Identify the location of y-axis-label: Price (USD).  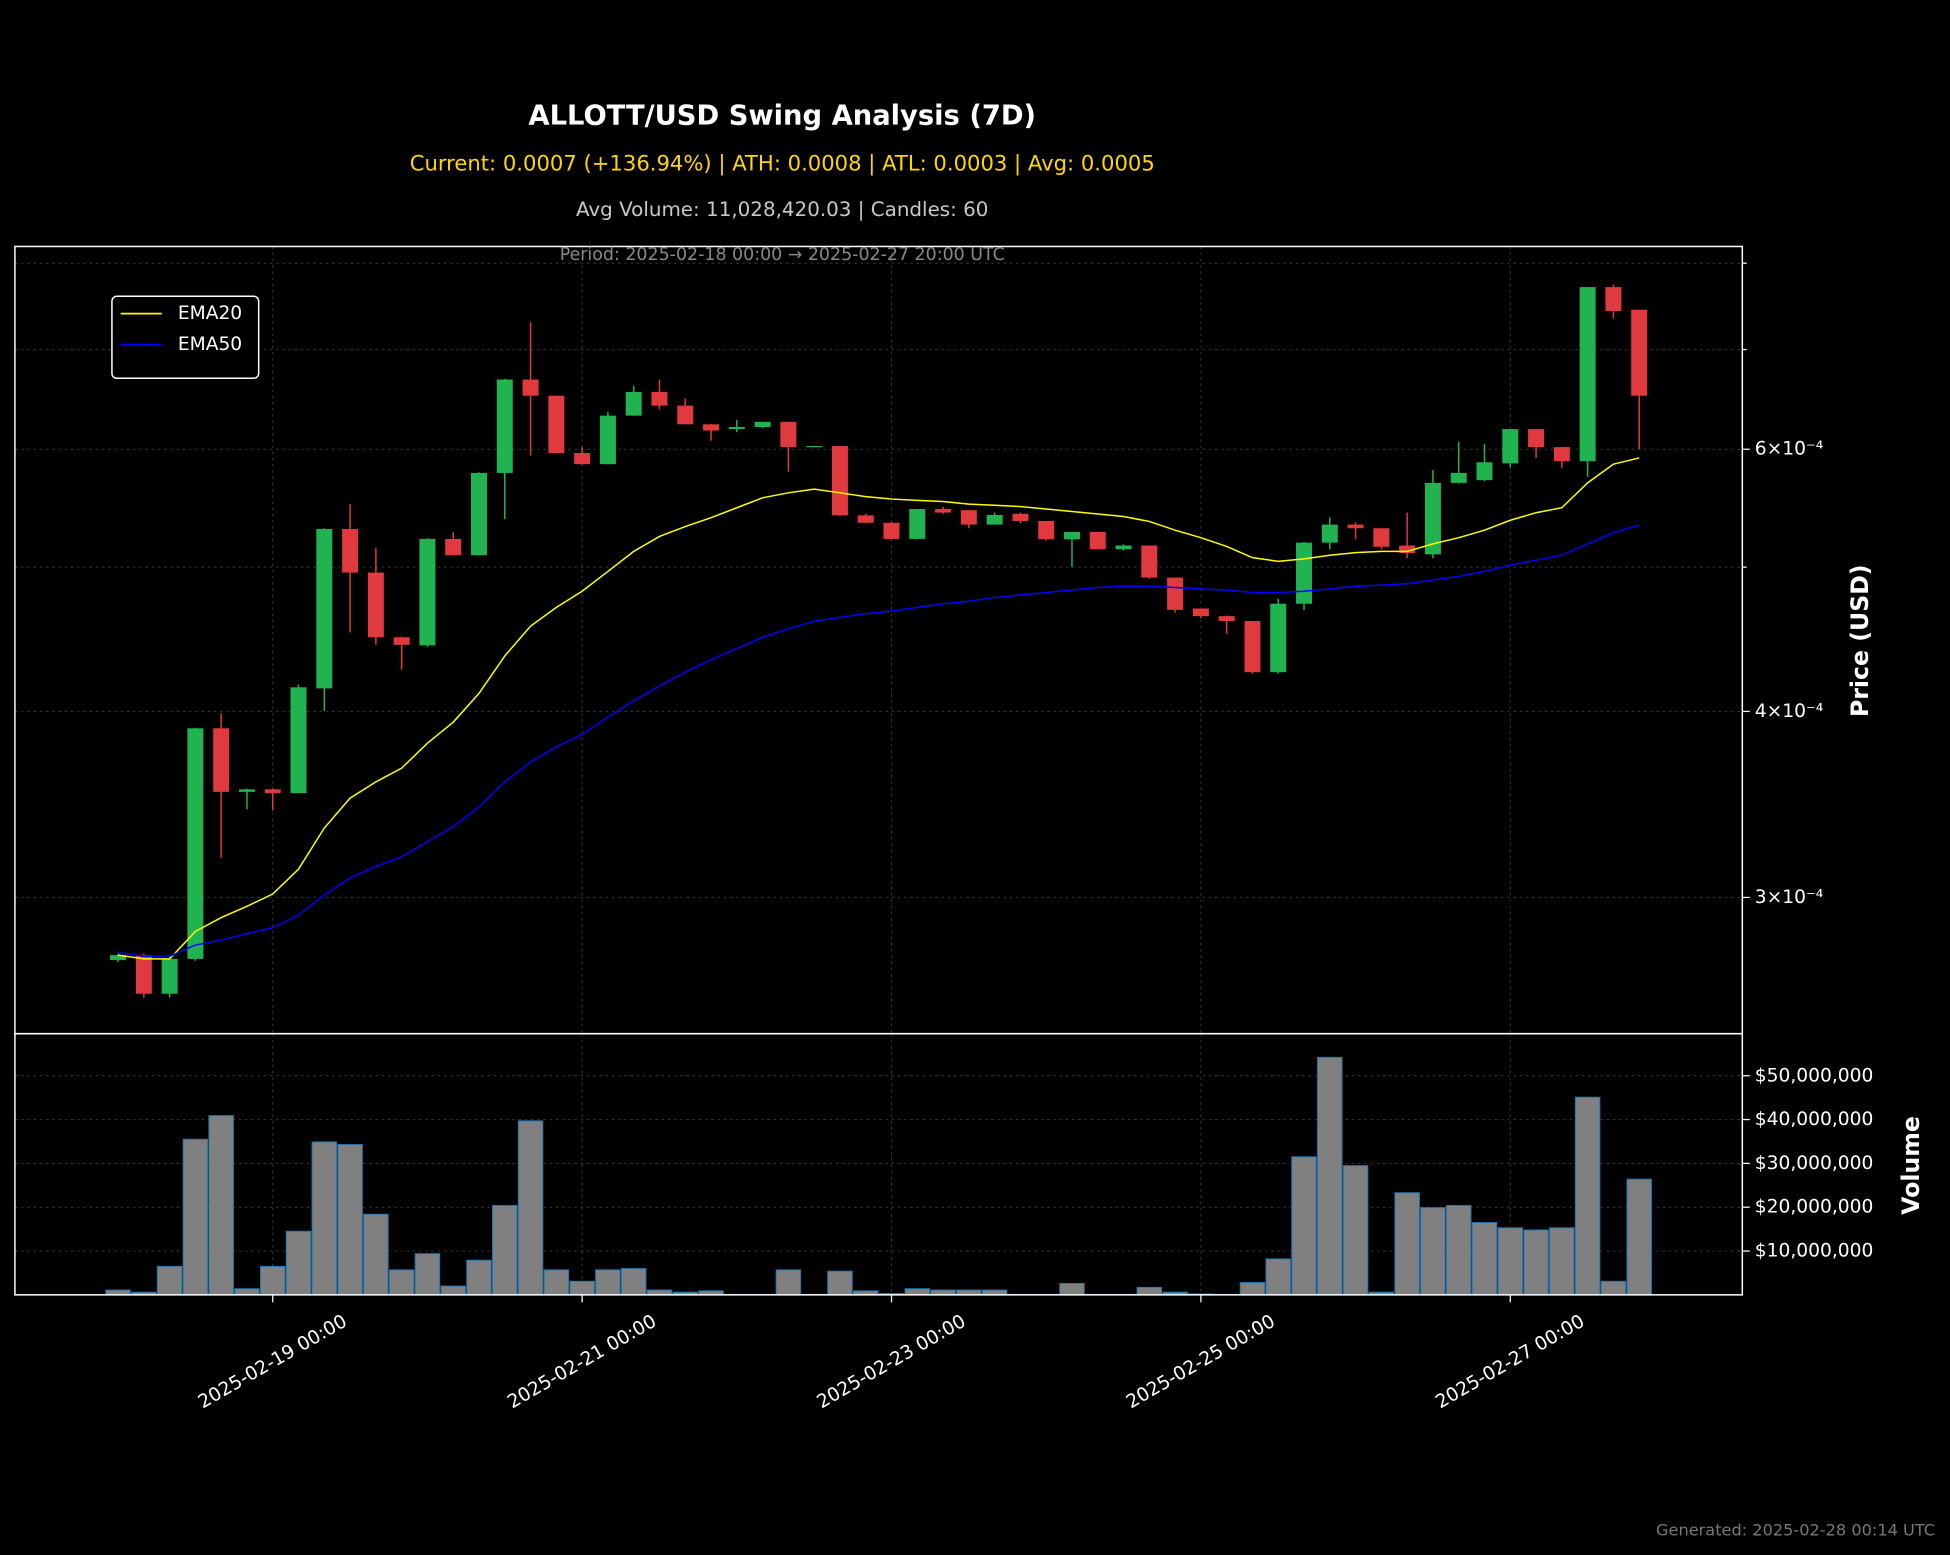
(1860, 640).